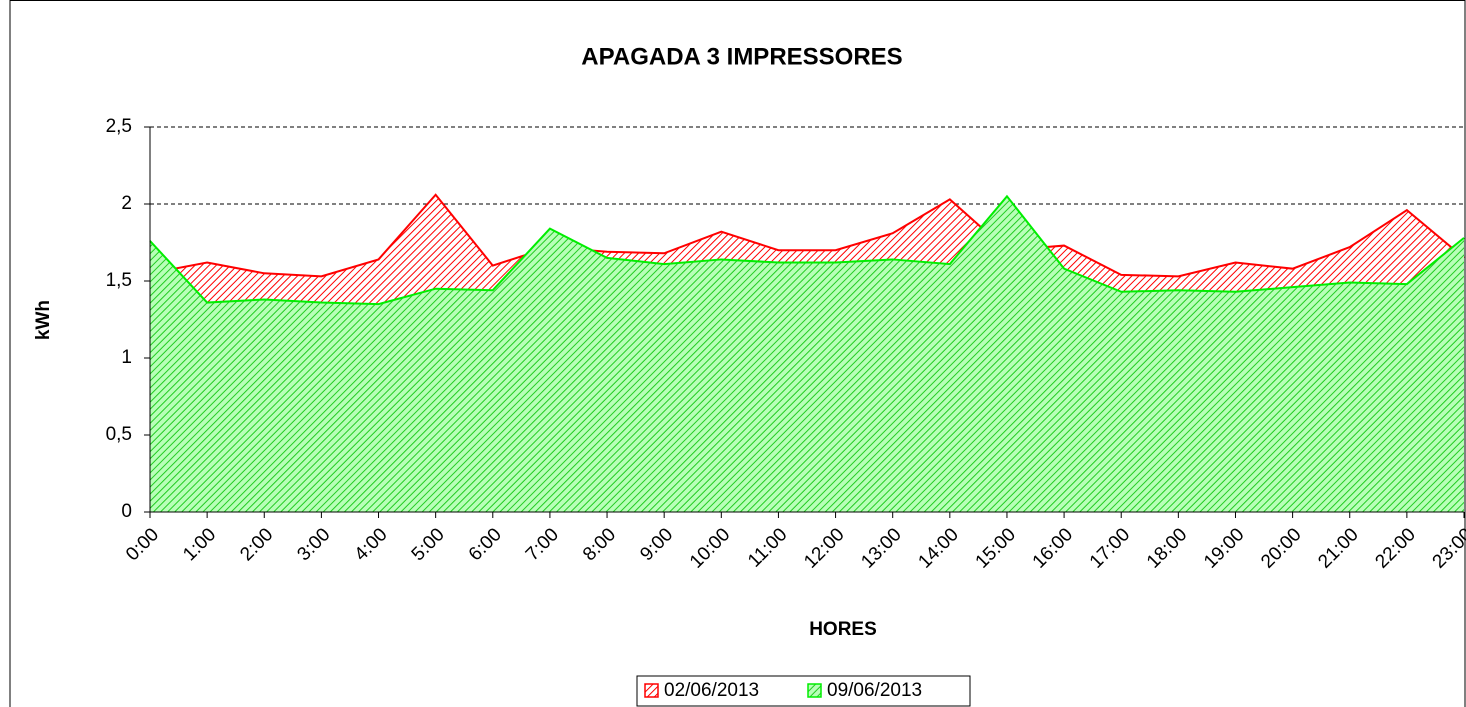  Describe the element at coordinates (843, 629) in the screenshot. I see `x-axis-label: HORES` at that location.